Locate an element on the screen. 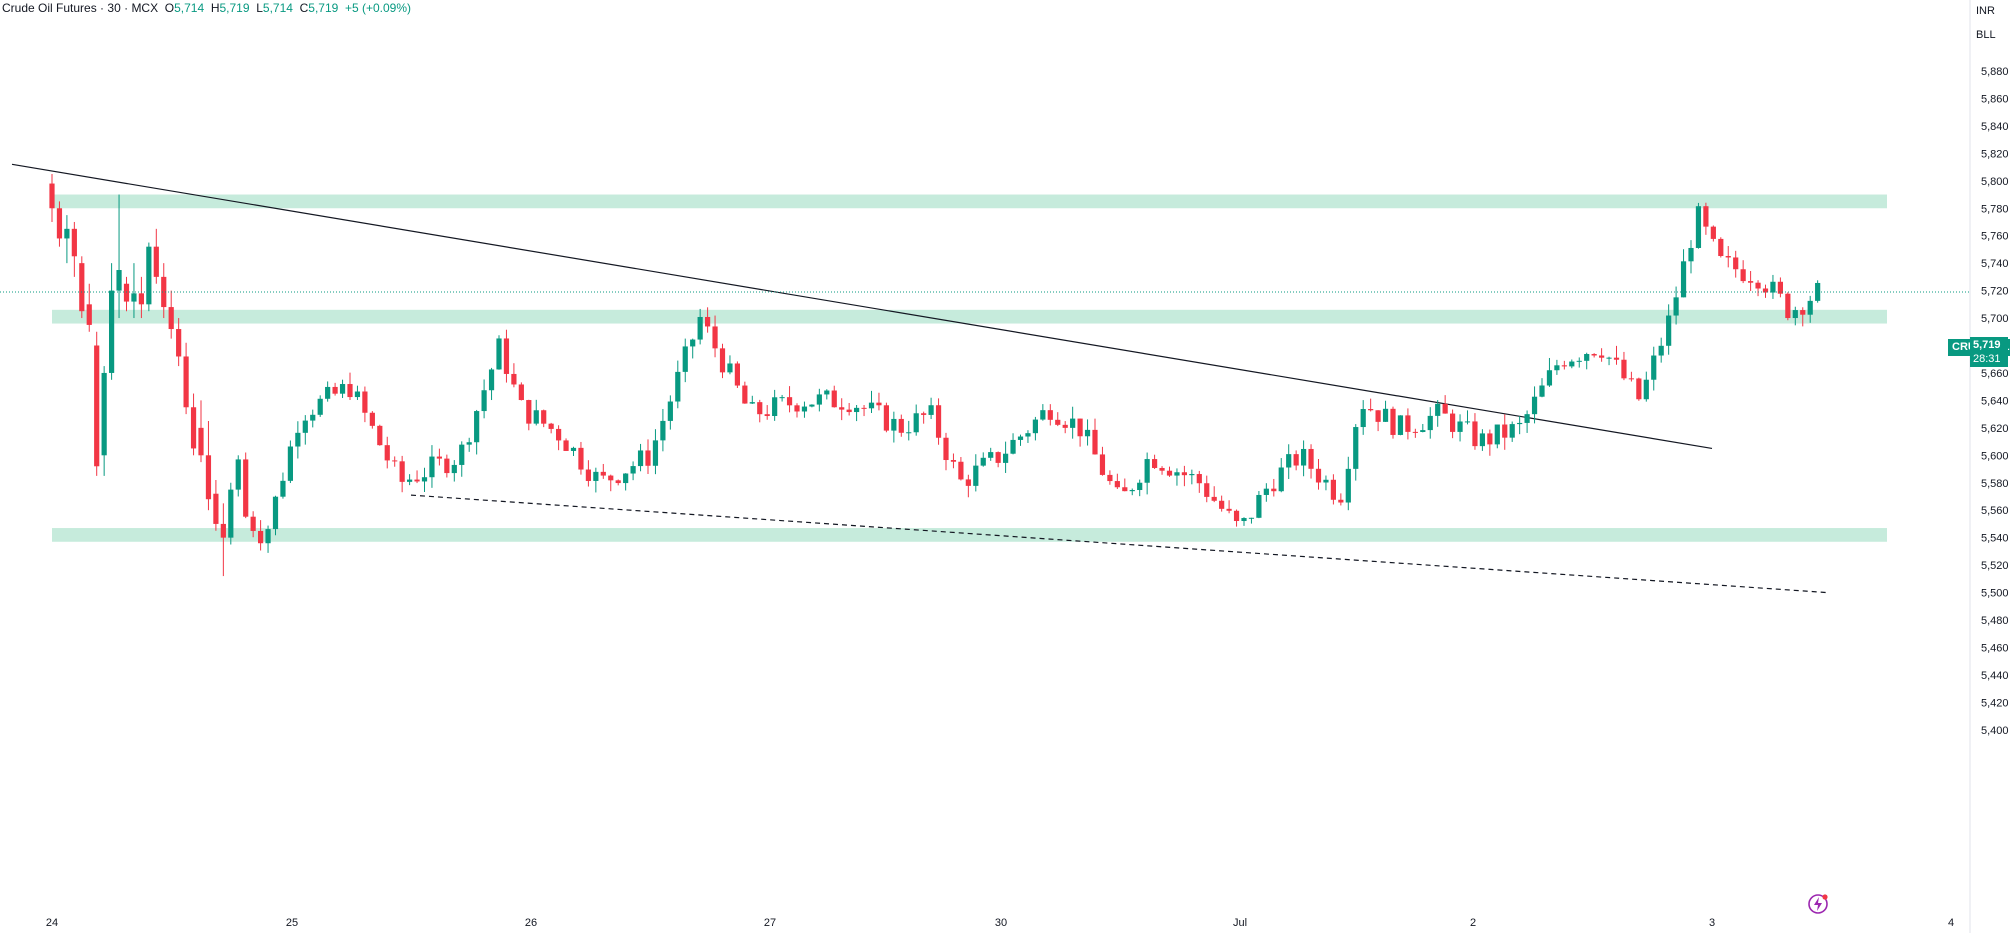  trendline-dashed is located at coordinates (1118, 544).